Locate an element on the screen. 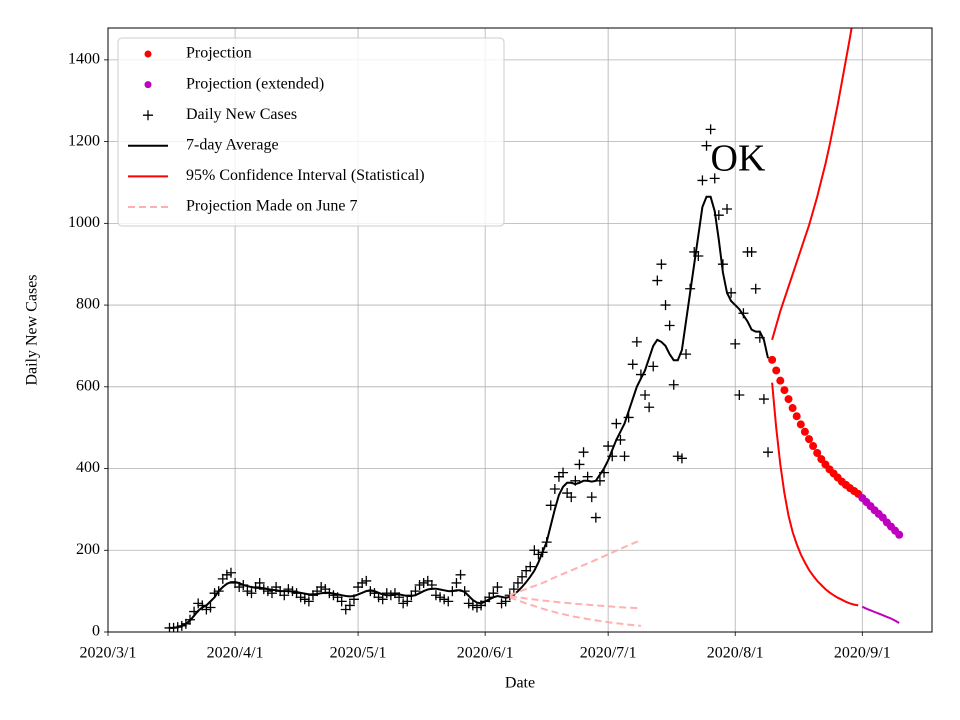 This screenshot has height=720, width=960. legend-label: Projection Made on June 7 is located at coordinates (272, 206).